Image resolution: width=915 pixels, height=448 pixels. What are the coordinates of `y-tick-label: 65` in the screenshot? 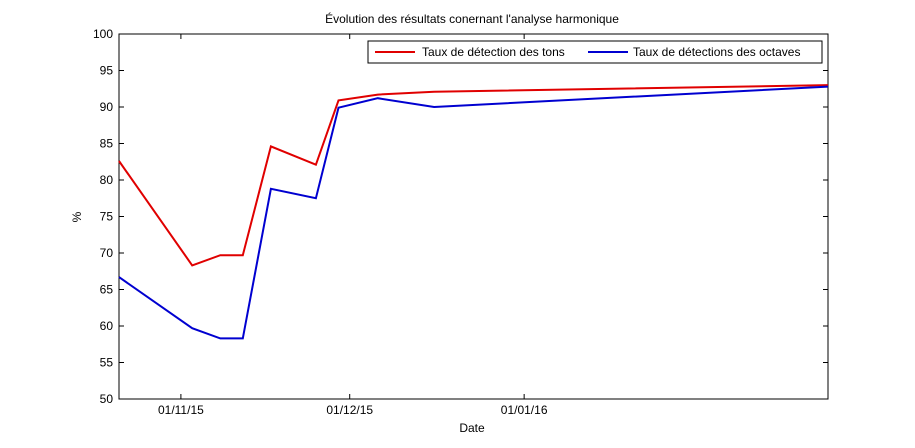 It's located at (107, 290).